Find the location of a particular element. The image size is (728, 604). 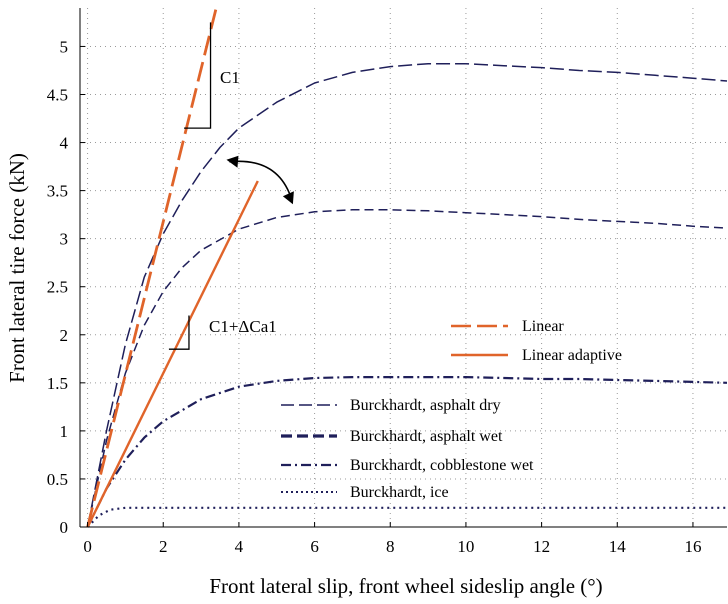

y-tick-label: 1.5 is located at coordinates (57, 383).